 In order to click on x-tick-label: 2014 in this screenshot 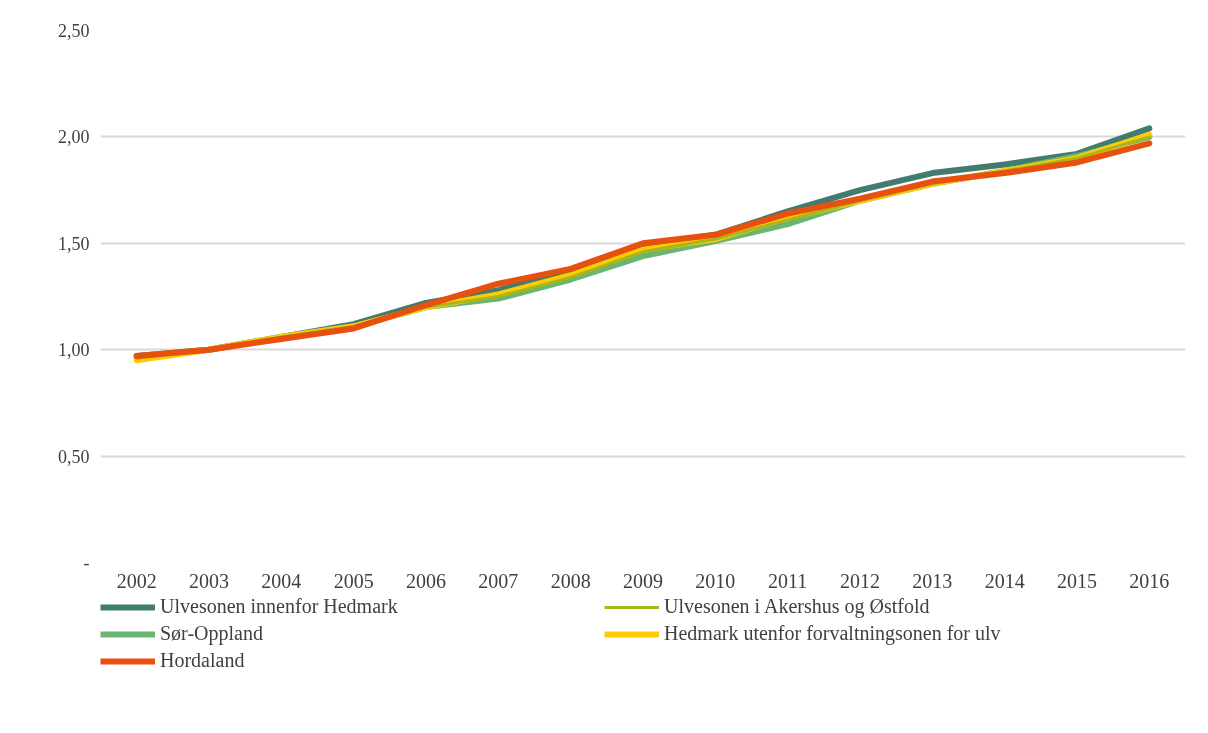, I will do `click(1004, 580)`.